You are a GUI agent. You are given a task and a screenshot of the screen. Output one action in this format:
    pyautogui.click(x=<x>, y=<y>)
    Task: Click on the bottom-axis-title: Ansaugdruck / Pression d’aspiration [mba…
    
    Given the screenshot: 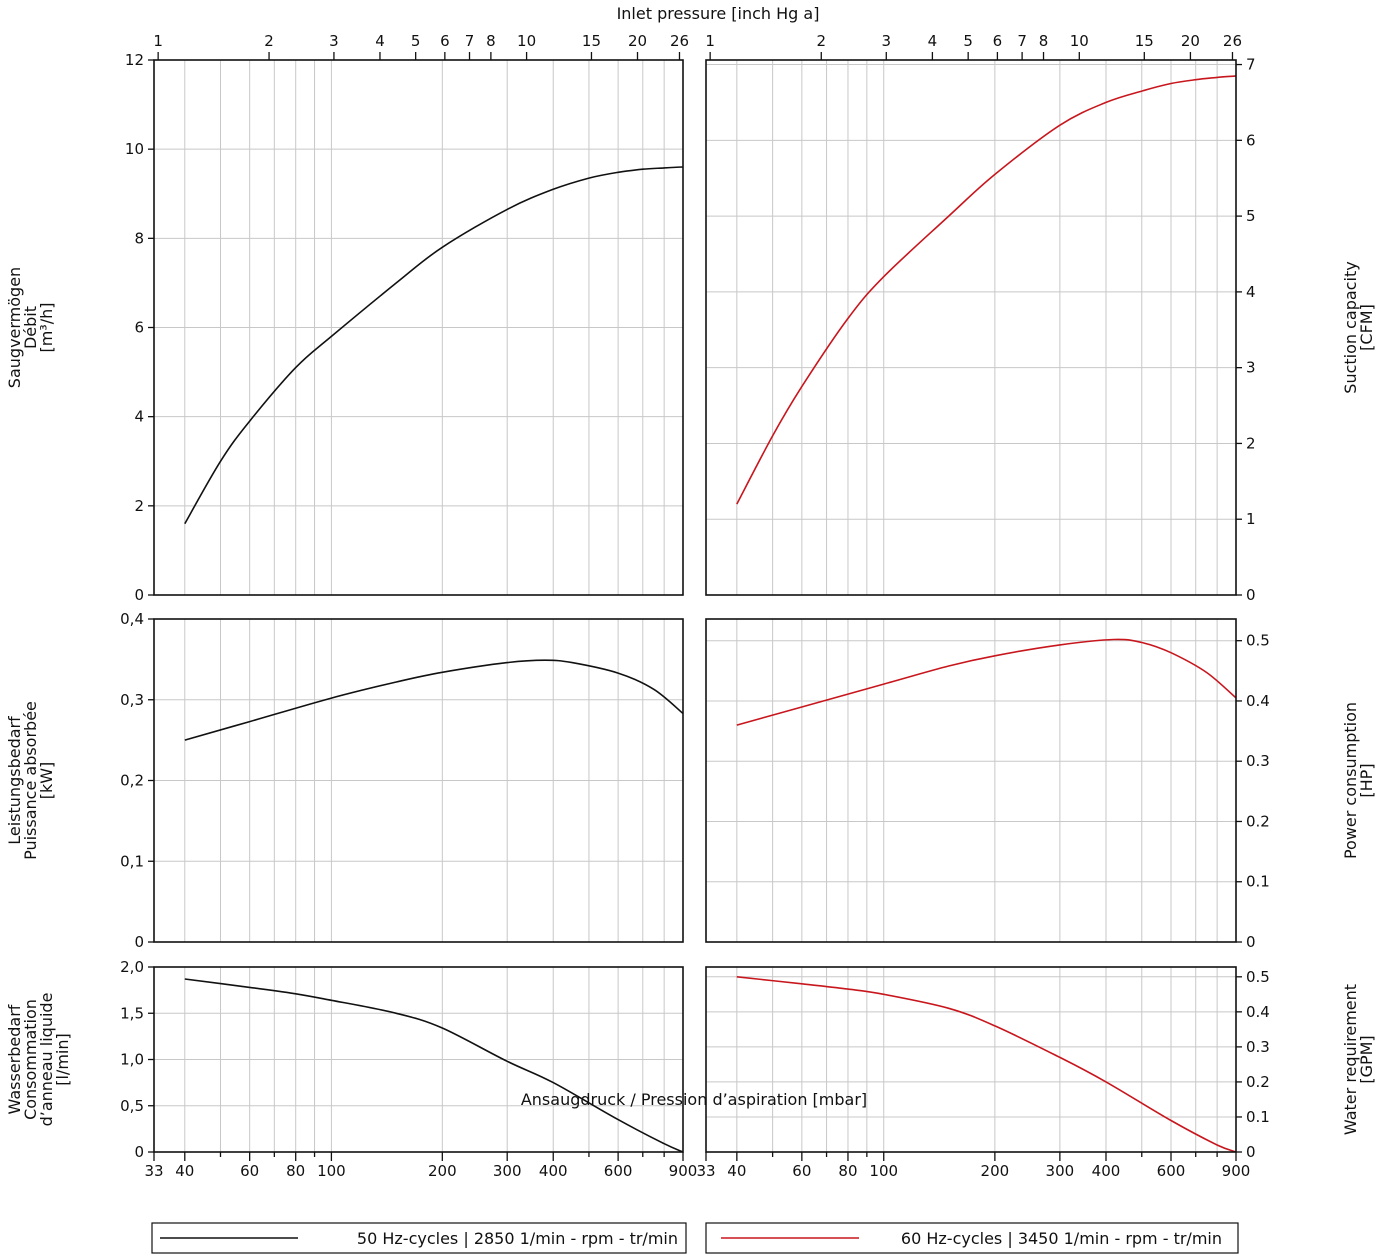 What is the action you would take?
    pyautogui.click(x=694, y=1099)
    